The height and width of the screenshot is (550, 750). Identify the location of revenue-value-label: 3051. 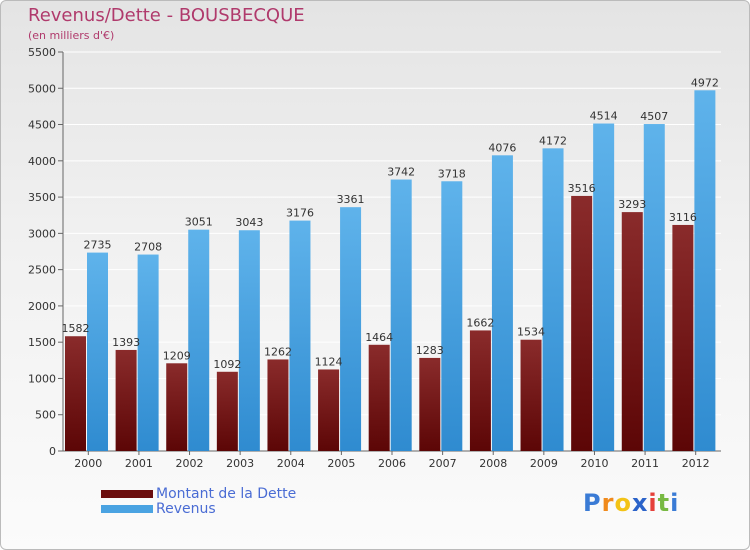
(199, 222).